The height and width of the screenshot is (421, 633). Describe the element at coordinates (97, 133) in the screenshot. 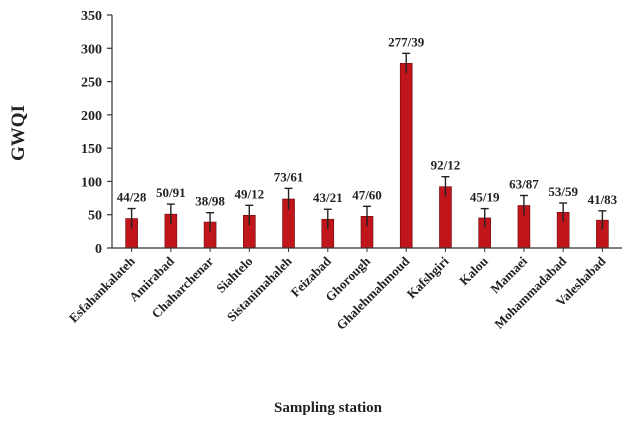

I see `y-axis: 0 50 100 150 200 250 300 350` at that location.